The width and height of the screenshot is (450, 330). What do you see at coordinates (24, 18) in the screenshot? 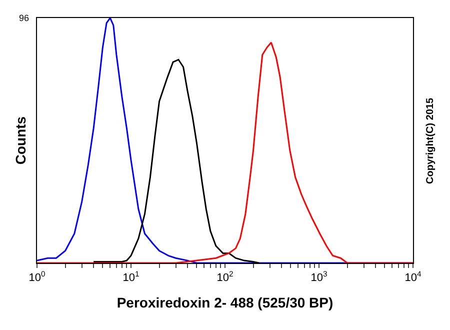
I see `text: 96` at bounding box center [24, 18].